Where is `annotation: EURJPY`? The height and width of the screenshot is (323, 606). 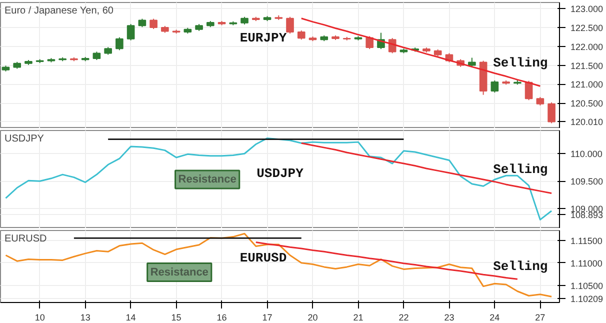
annotation: EURJPY is located at coordinates (263, 38).